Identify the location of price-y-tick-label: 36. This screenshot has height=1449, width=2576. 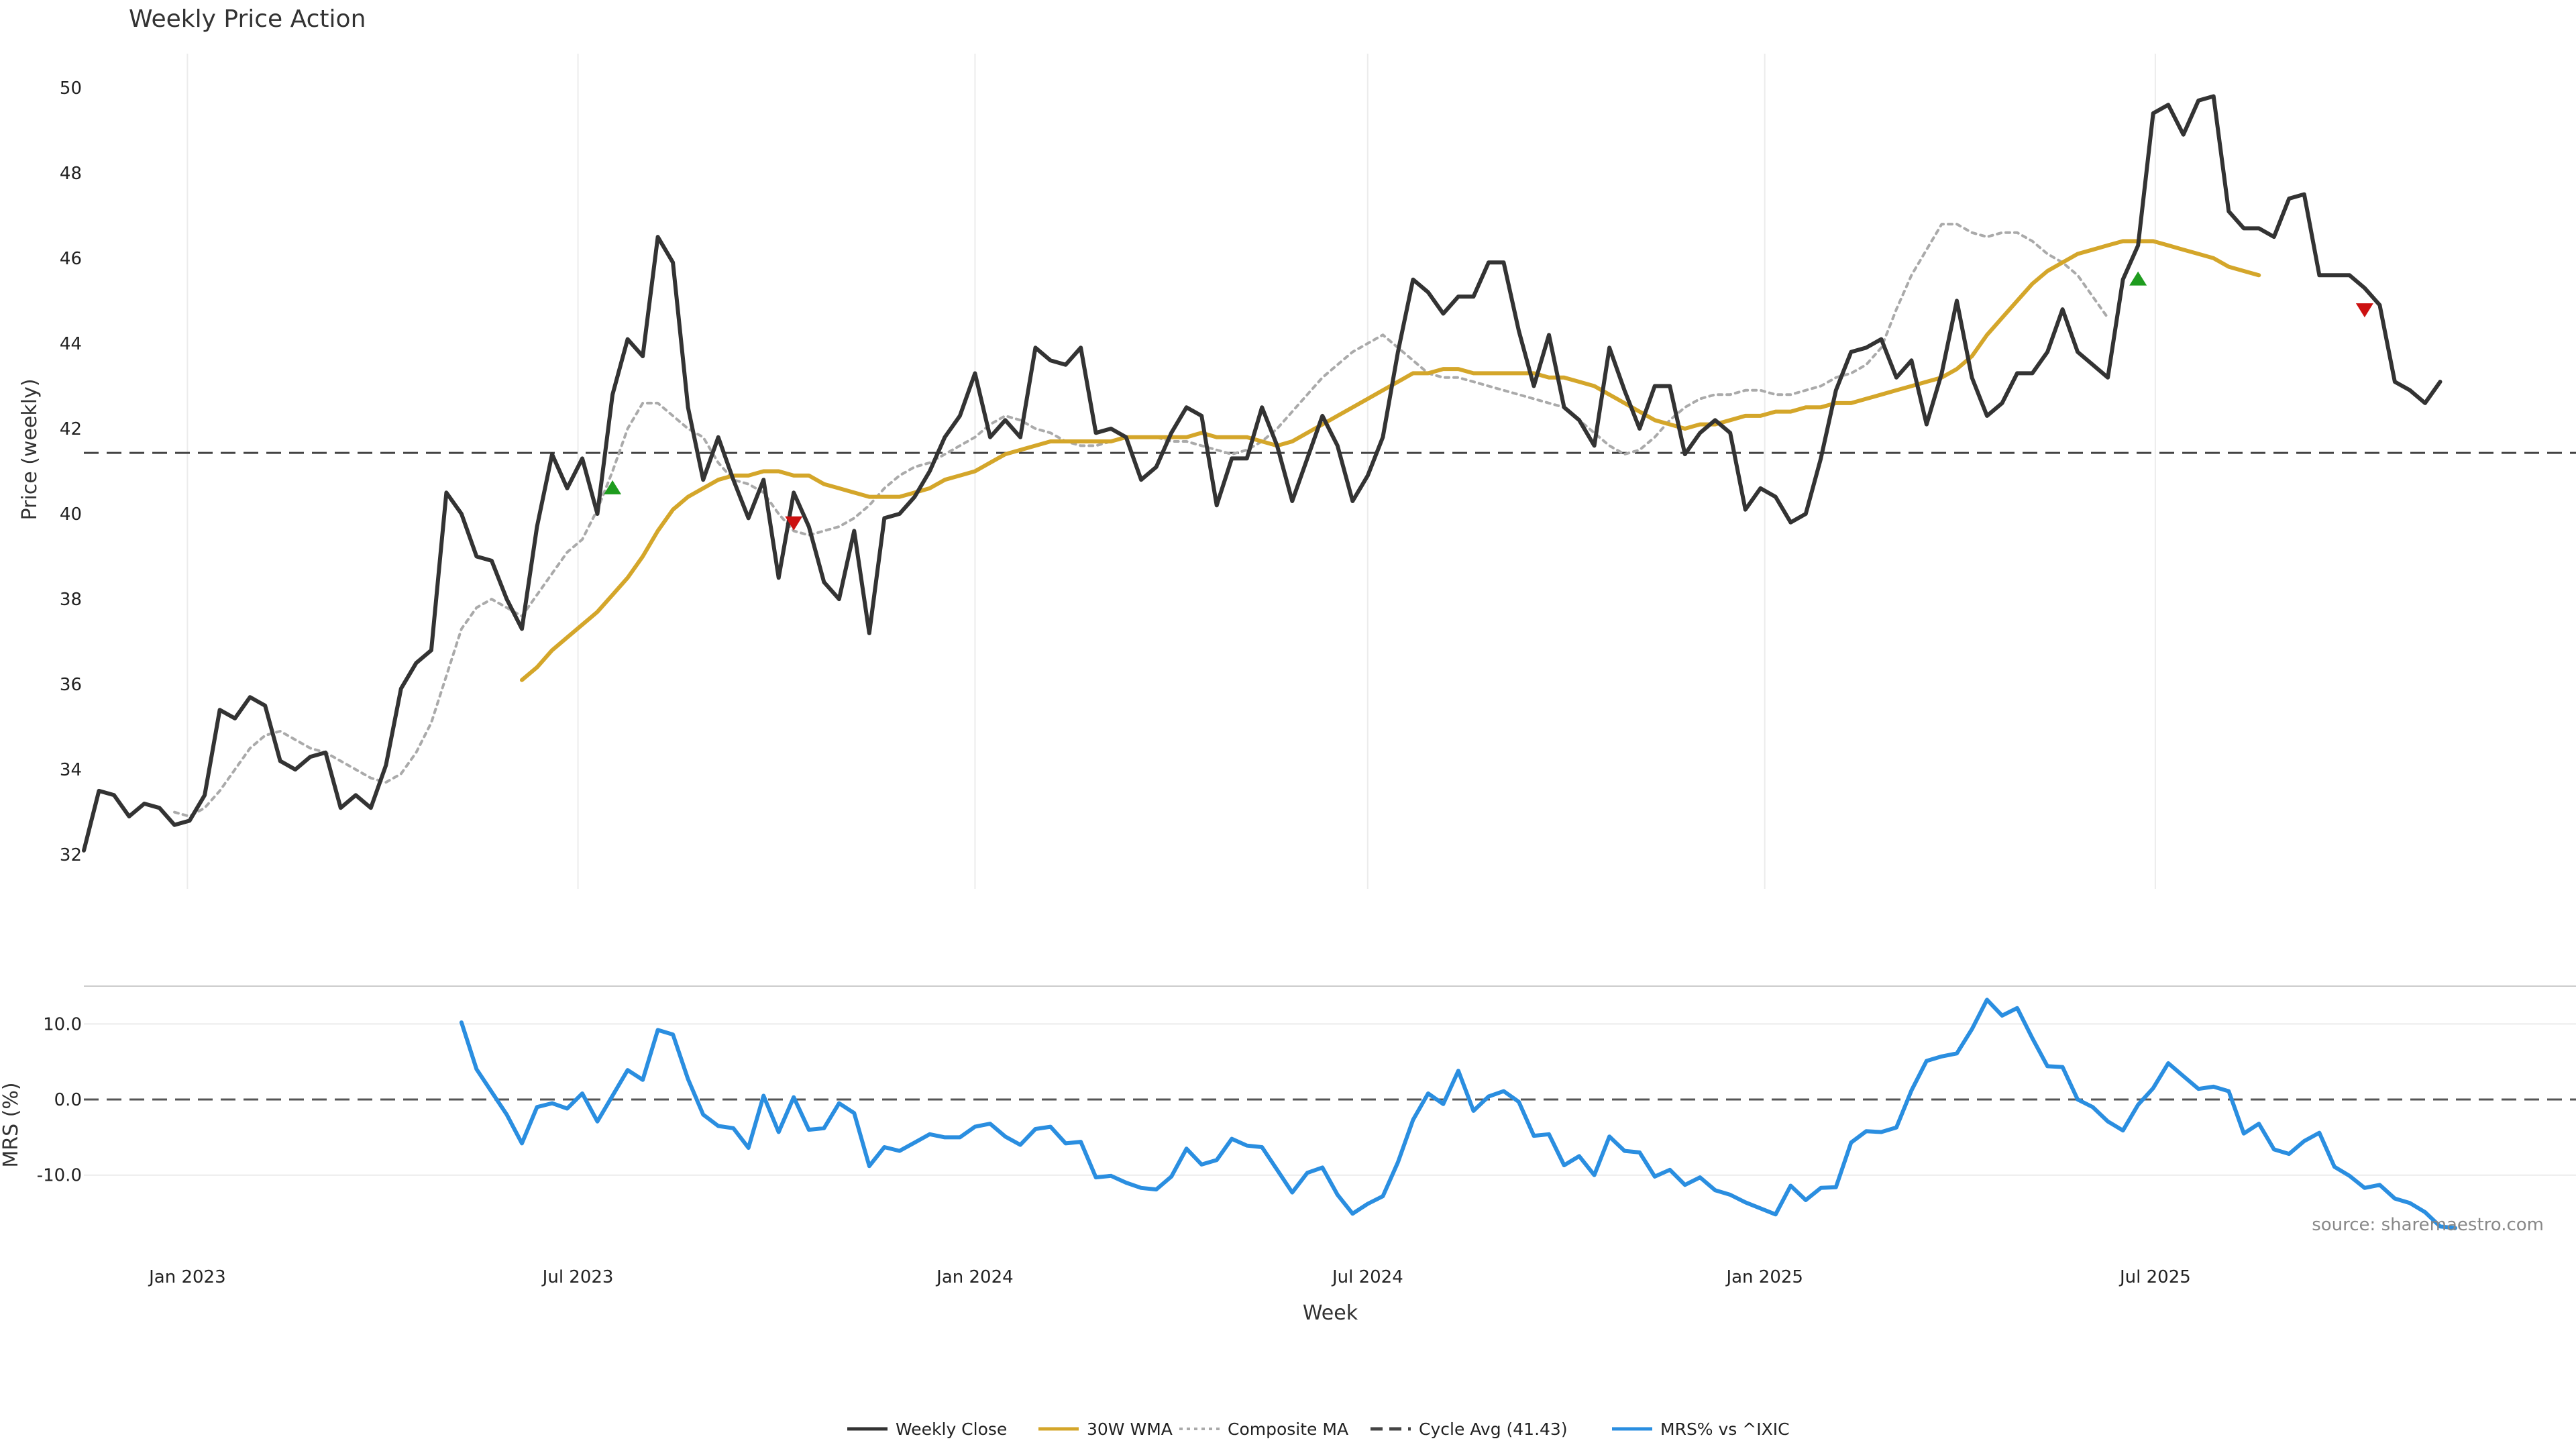
(71, 685).